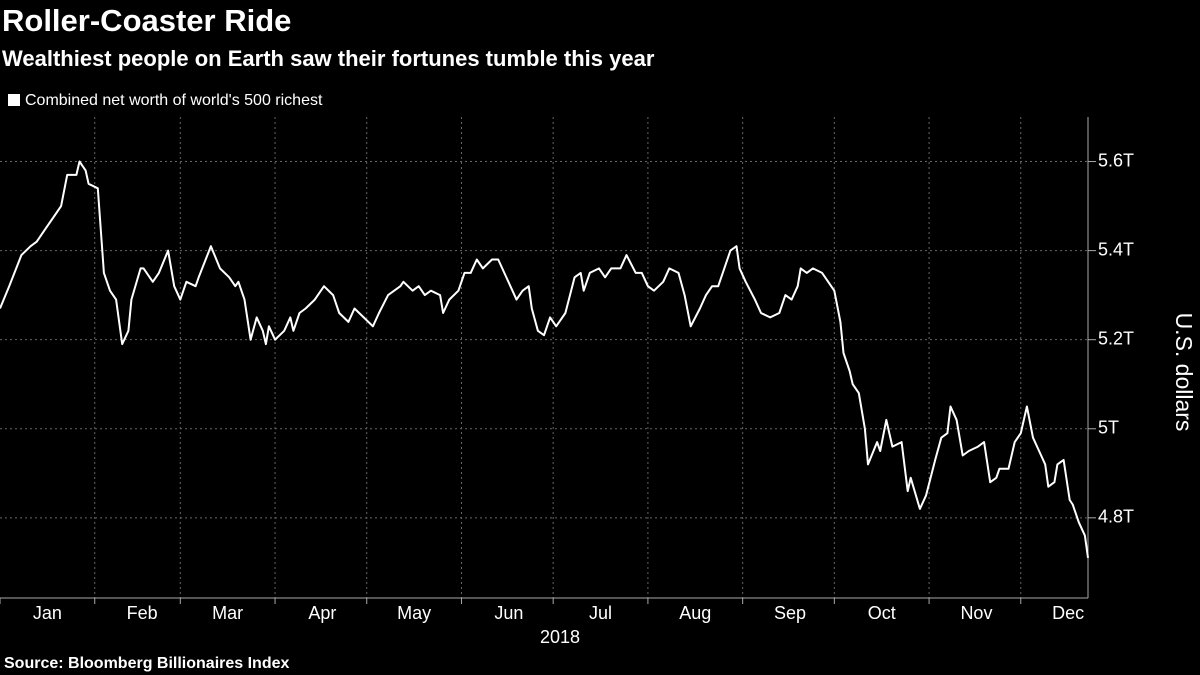  Describe the element at coordinates (1108, 428) in the screenshot. I see `y-tick-label: 5T` at that location.